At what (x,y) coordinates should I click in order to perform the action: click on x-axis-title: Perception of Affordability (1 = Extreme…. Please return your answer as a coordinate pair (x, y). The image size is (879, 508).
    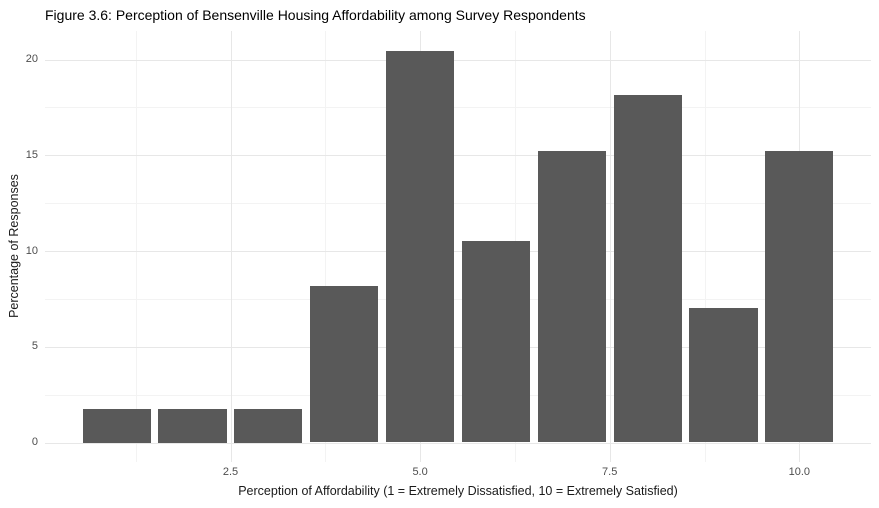
    Looking at the image, I should click on (458, 491).